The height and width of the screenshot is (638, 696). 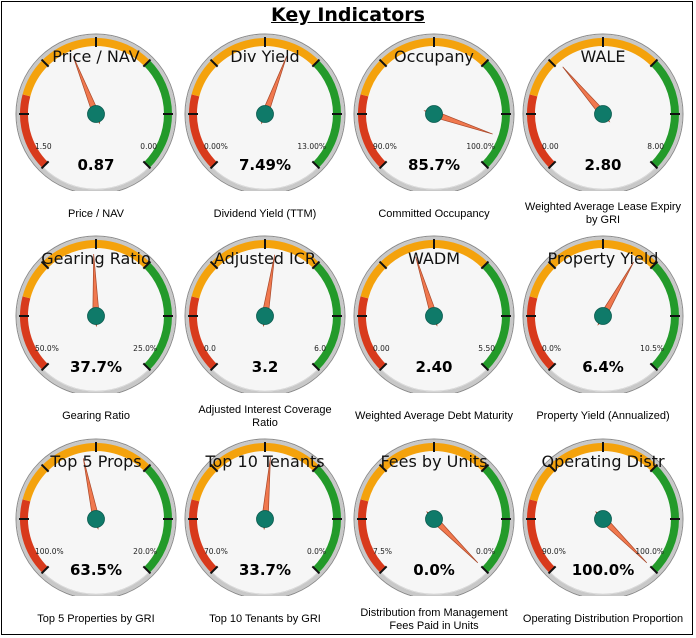 What do you see at coordinates (216, 551) in the screenshot?
I see `gauge-min-label: 70.0%` at bounding box center [216, 551].